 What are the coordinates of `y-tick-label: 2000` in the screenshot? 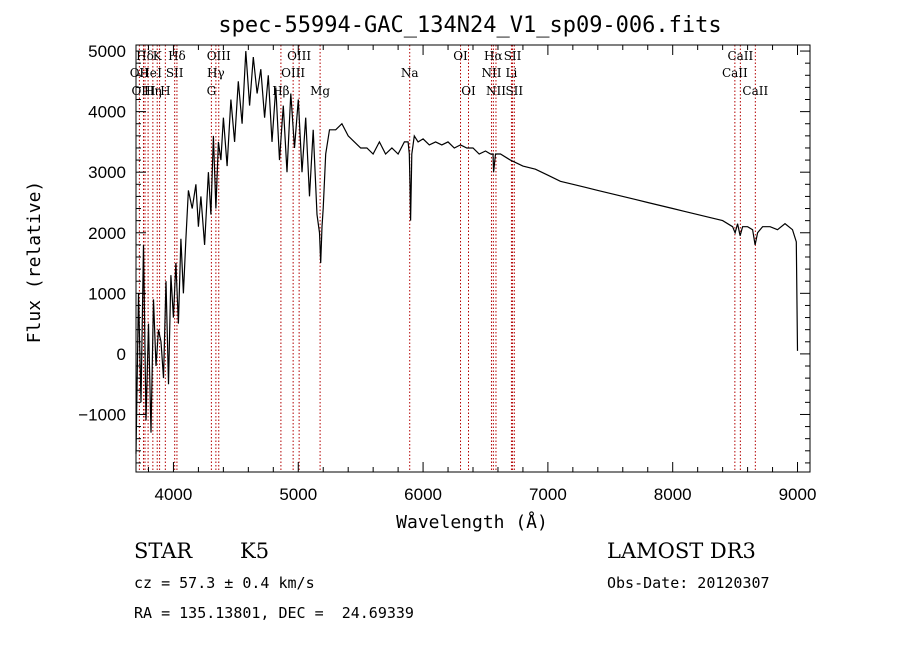 It's located at (107, 233).